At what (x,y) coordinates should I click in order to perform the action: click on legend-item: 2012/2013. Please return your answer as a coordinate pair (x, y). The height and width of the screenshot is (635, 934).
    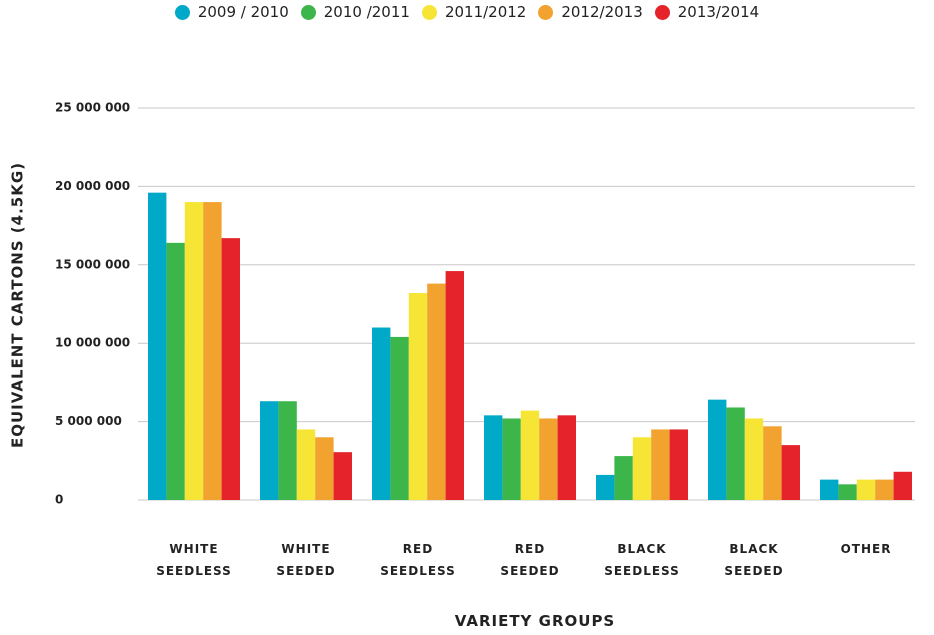
    Looking at the image, I should click on (590, 12).